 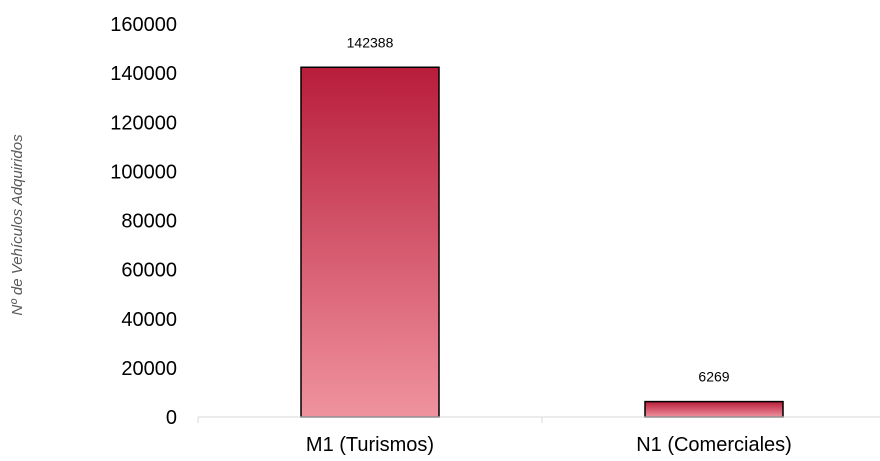 I want to click on x-axis, so click(x=538, y=419).